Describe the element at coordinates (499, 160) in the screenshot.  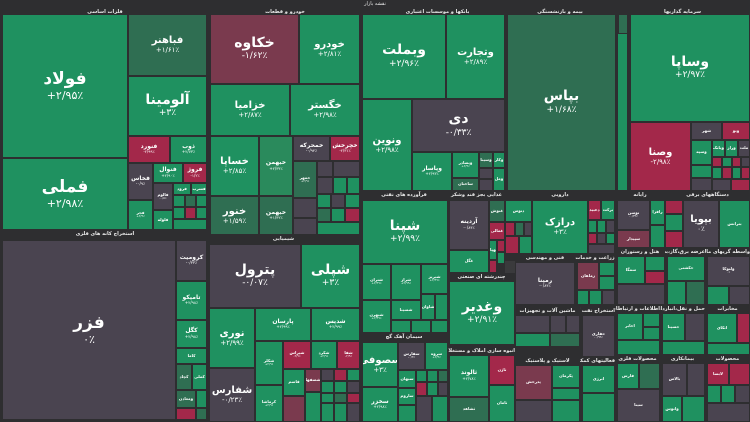
I see `tile-vkar: وکار` at that location.